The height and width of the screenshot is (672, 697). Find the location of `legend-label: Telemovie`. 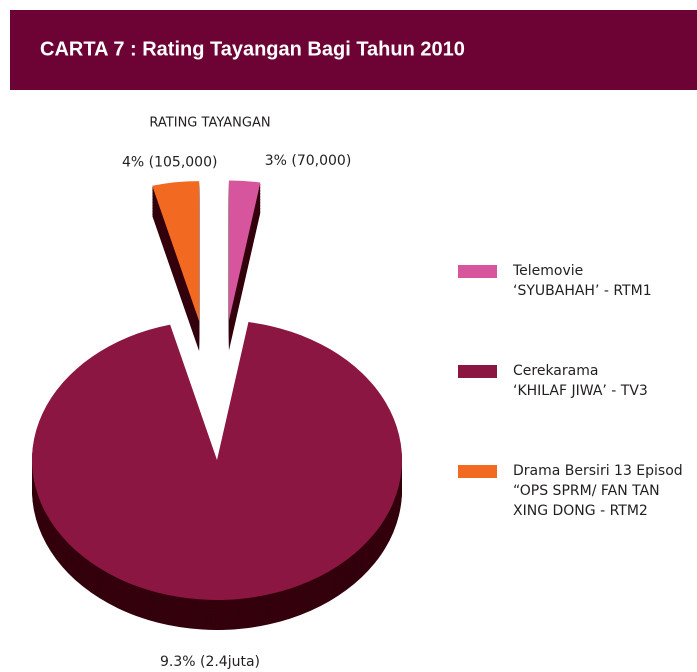

legend-label: Telemovie is located at coordinates (547, 271).